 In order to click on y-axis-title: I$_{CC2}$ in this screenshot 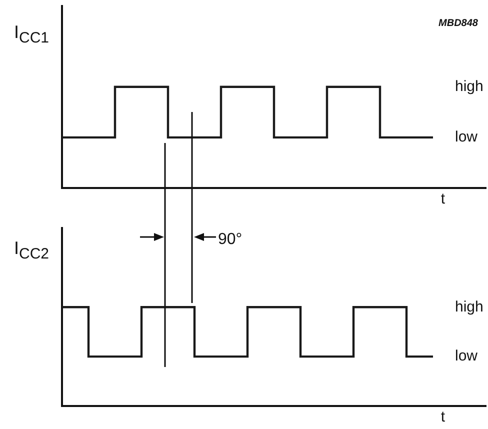, I will do `click(32, 250)`.